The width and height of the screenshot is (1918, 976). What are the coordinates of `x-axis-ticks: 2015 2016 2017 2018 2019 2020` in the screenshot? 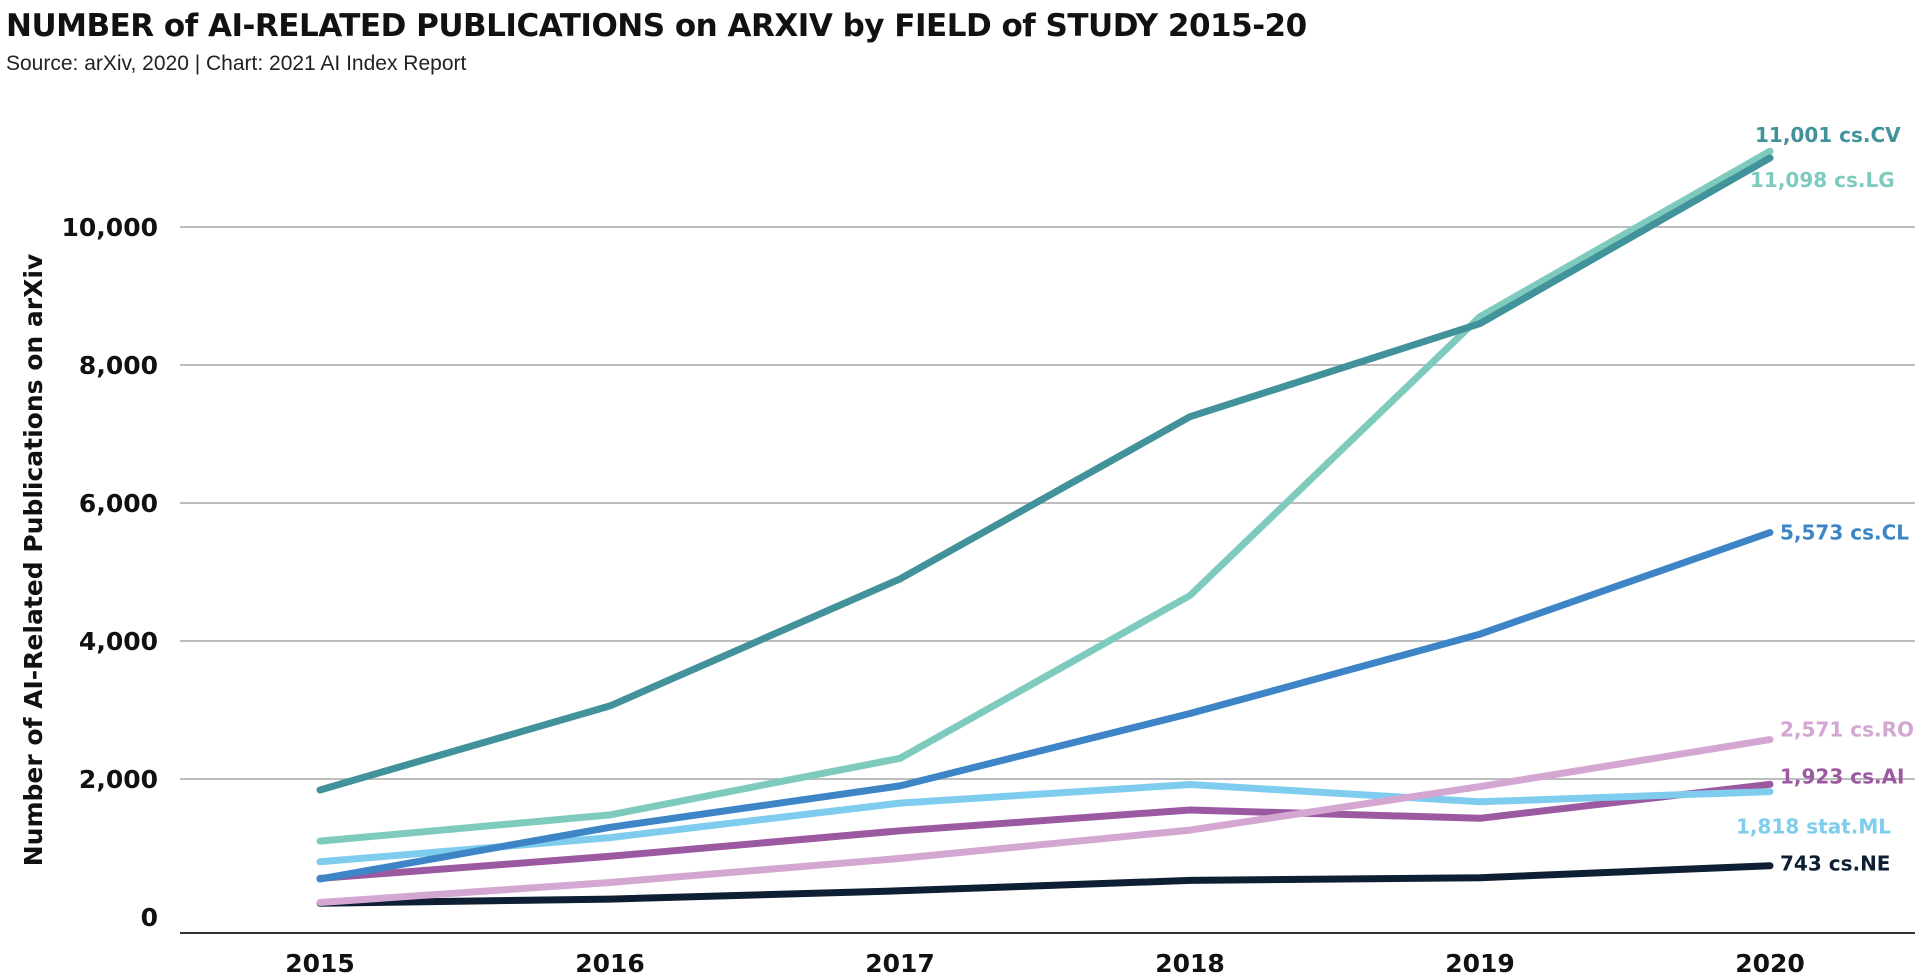 It's located at (1045, 962).